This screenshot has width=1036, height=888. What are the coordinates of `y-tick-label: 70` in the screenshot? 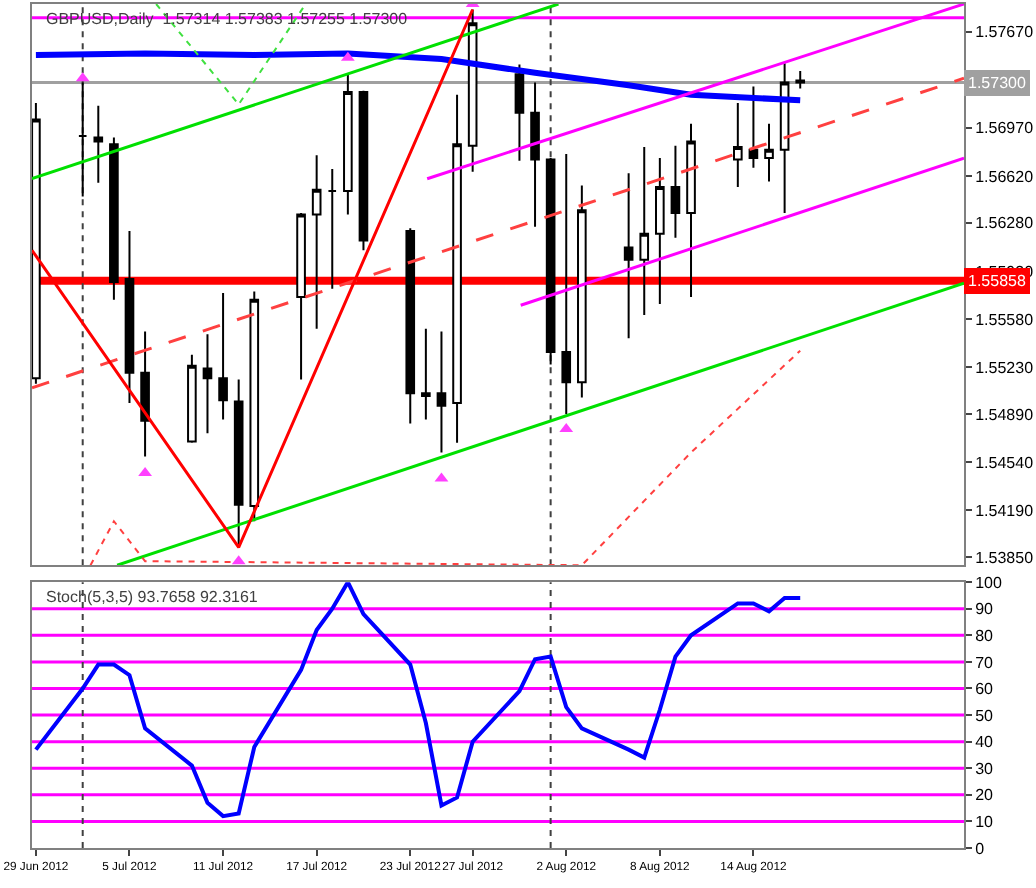 It's located at (985, 662).